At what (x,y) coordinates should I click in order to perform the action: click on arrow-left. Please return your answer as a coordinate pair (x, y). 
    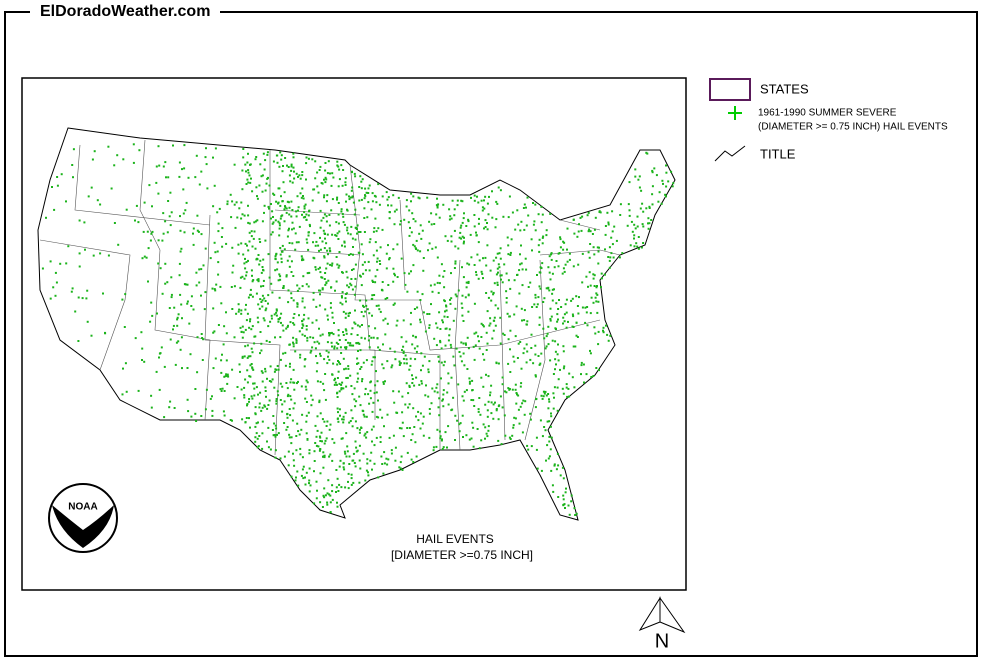
    Looking at the image, I should click on (649, 614).